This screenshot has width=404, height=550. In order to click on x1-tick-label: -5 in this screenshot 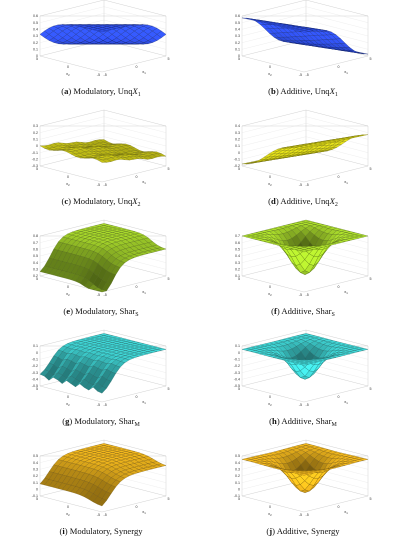, I will do `click(307, 515)`.